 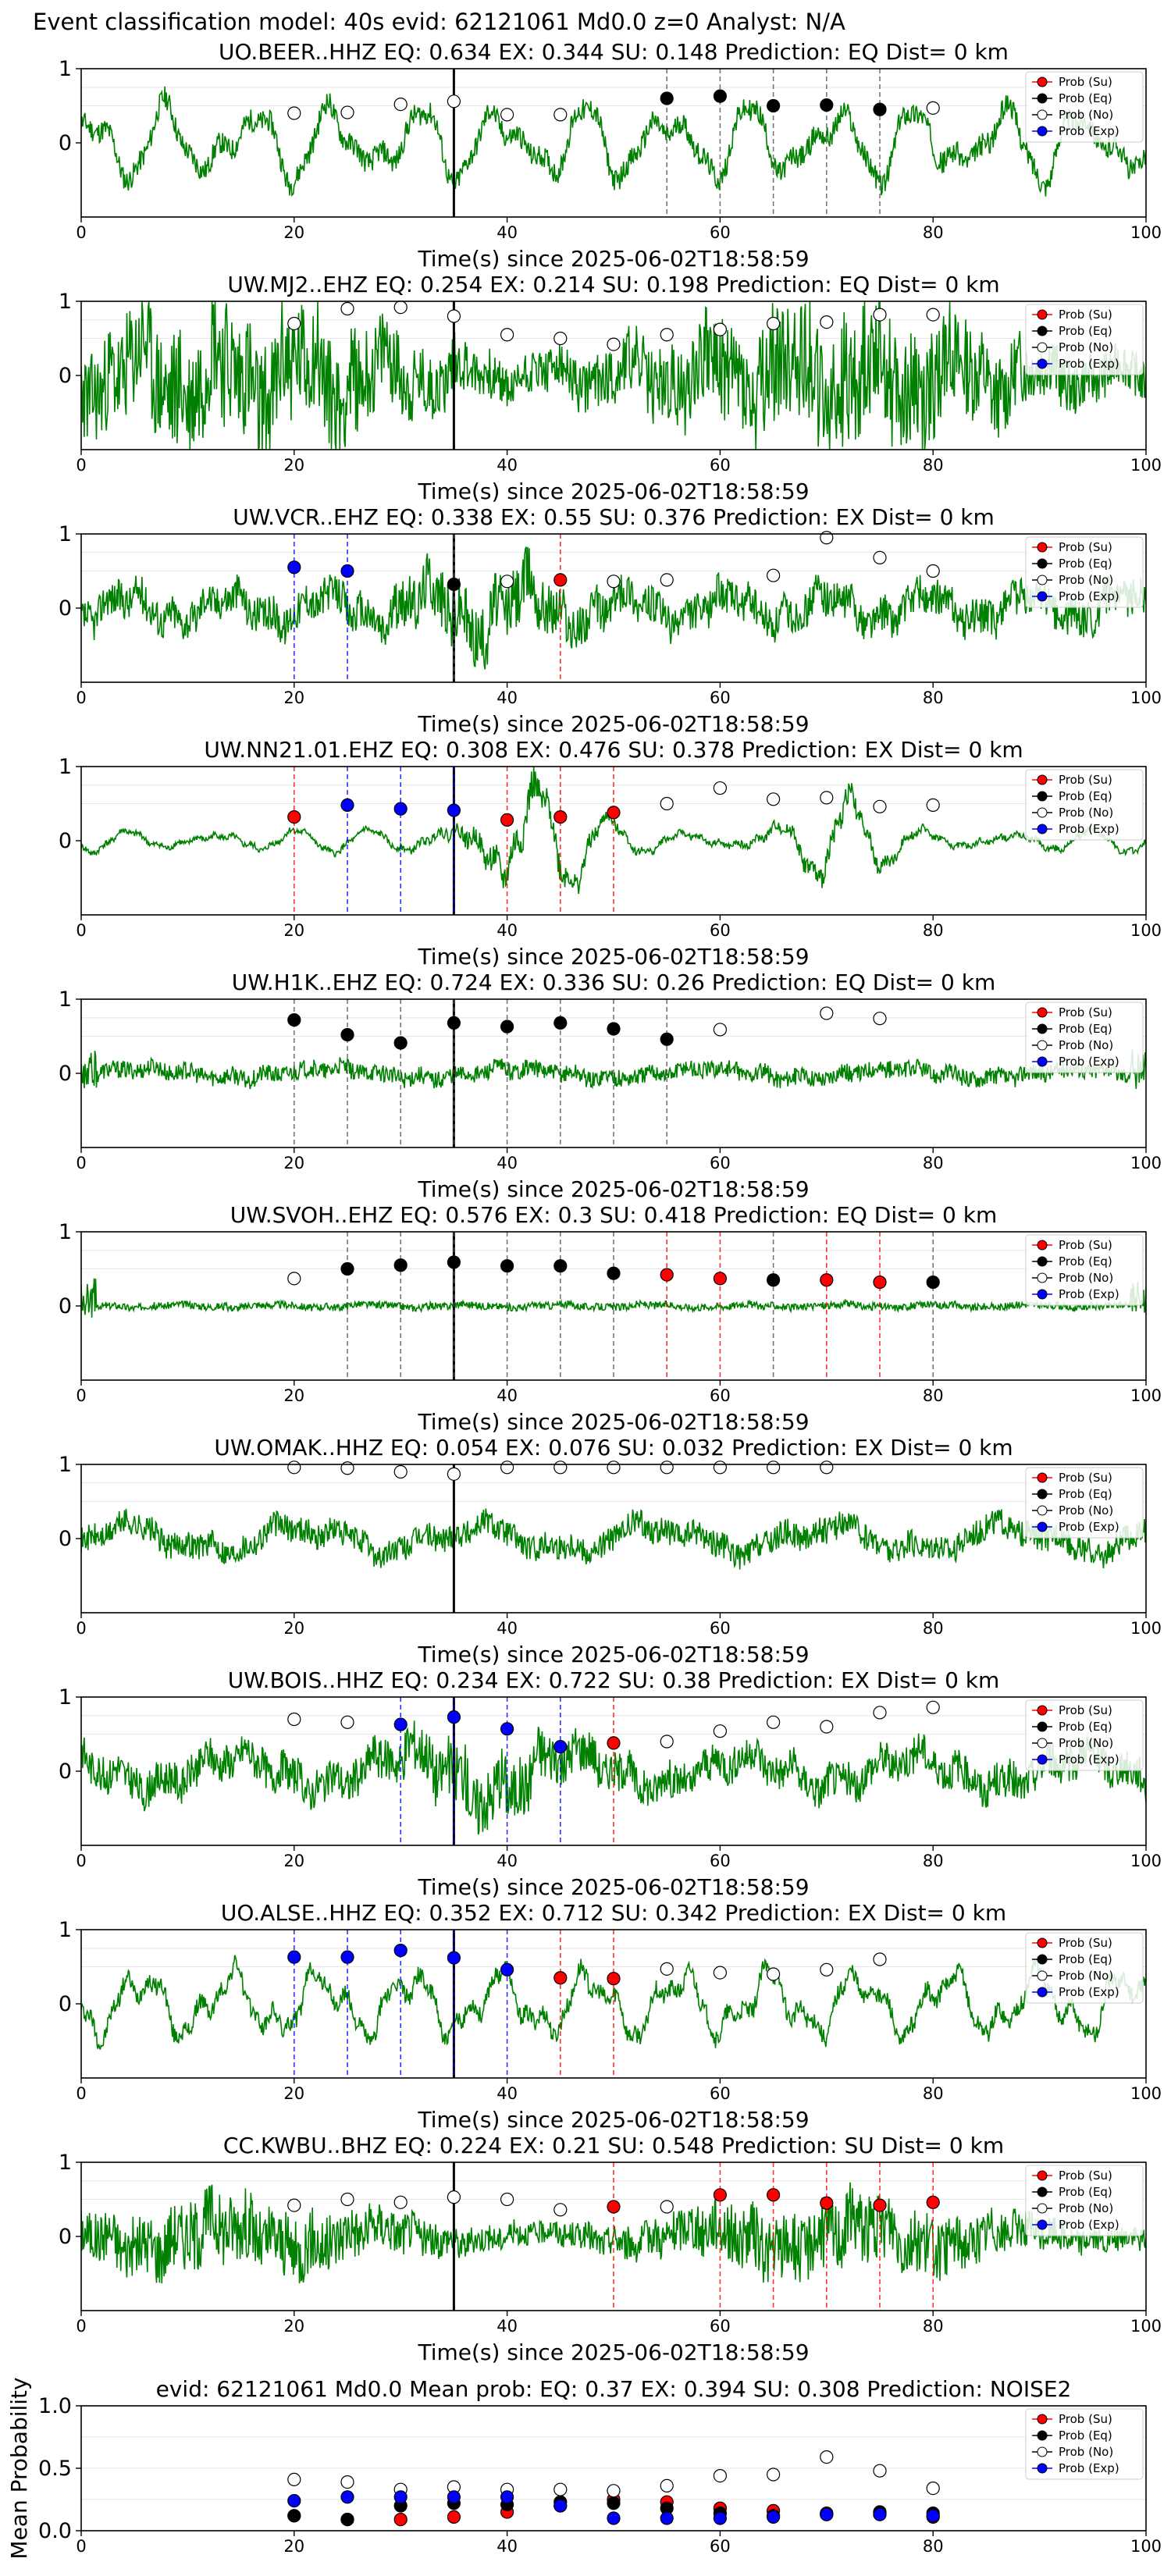 What do you see at coordinates (65, 534) in the screenshot?
I see `y-tick-label: 1` at bounding box center [65, 534].